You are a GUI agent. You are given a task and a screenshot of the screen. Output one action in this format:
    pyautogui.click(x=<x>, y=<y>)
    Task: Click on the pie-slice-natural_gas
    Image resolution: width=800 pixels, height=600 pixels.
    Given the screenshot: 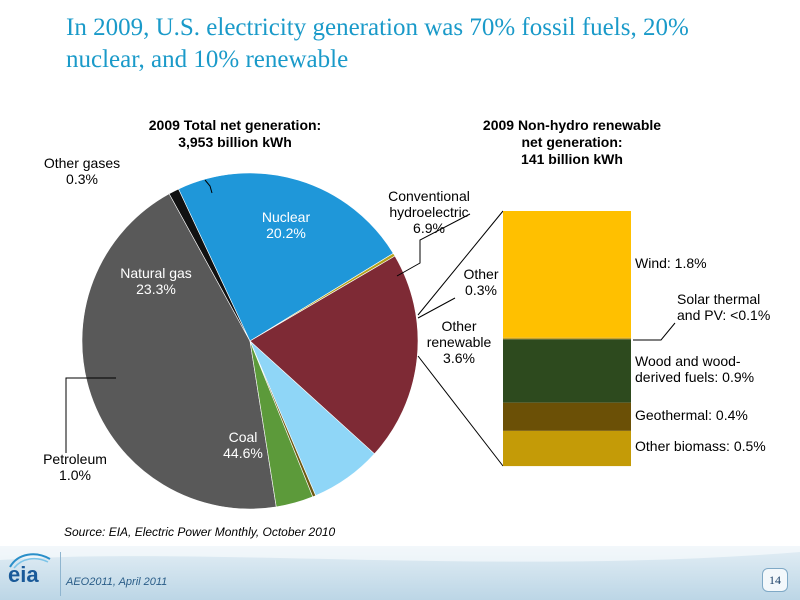 What is the action you would take?
    pyautogui.click(x=286, y=257)
    